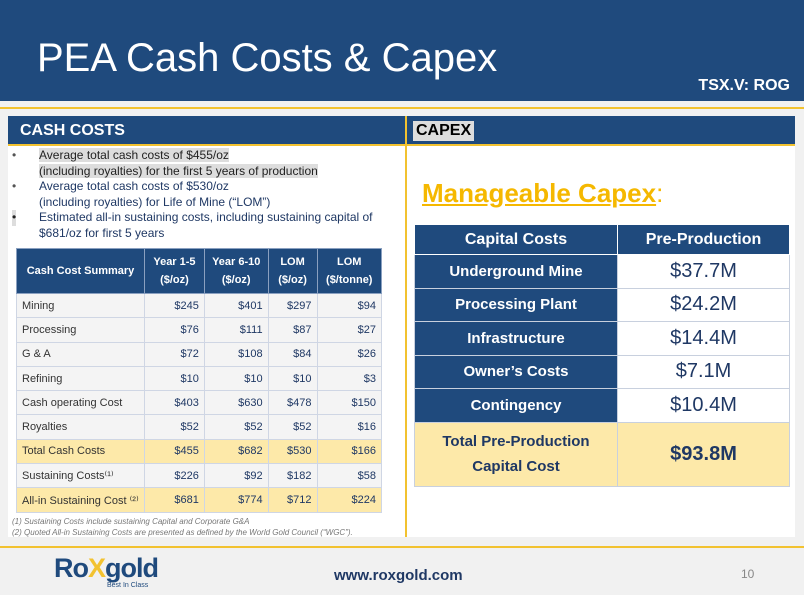  Describe the element at coordinates (236, 271) in the screenshot. I see `column-header: Year 6-10 ($/oz)` at that location.